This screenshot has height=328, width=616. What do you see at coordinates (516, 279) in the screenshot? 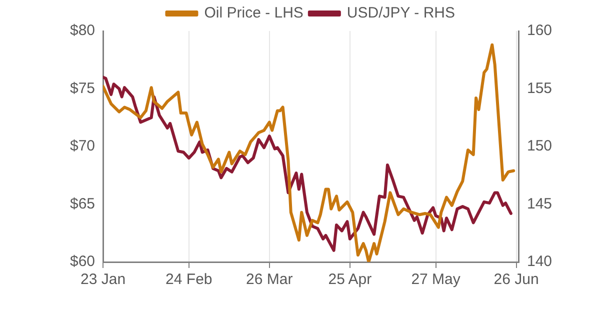
I see `x-tick-label: 26 Jun` at bounding box center [516, 279].